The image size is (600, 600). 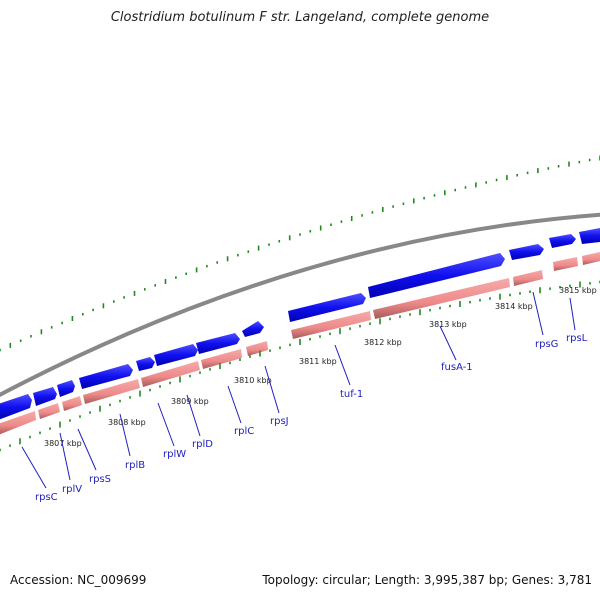 What do you see at coordinates (127, 422) in the screenshot?
I see `tick-label: 3808 kbp` at bounding box center [127, 422].